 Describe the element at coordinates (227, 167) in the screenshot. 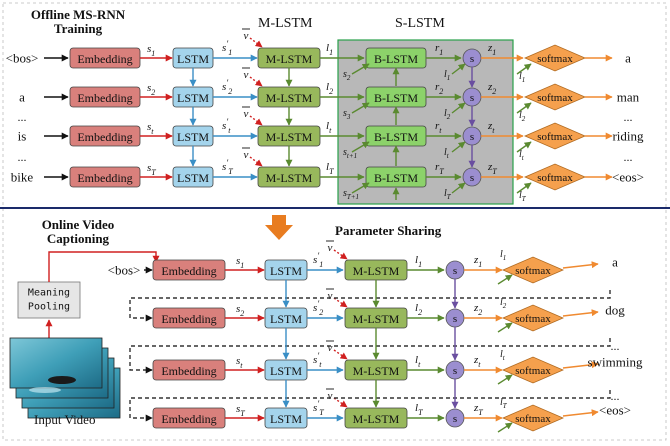

I see `offline-sprime-var: s'T` at that location.